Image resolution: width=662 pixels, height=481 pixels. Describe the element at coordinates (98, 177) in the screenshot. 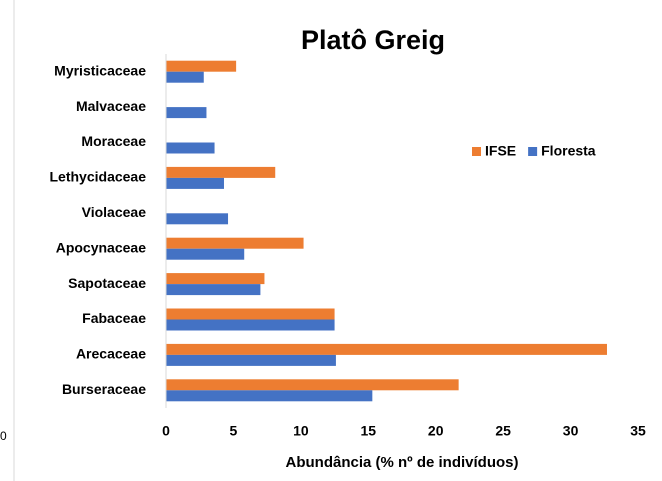

I see `y-tick-label: Lethycidaceae` at that location.